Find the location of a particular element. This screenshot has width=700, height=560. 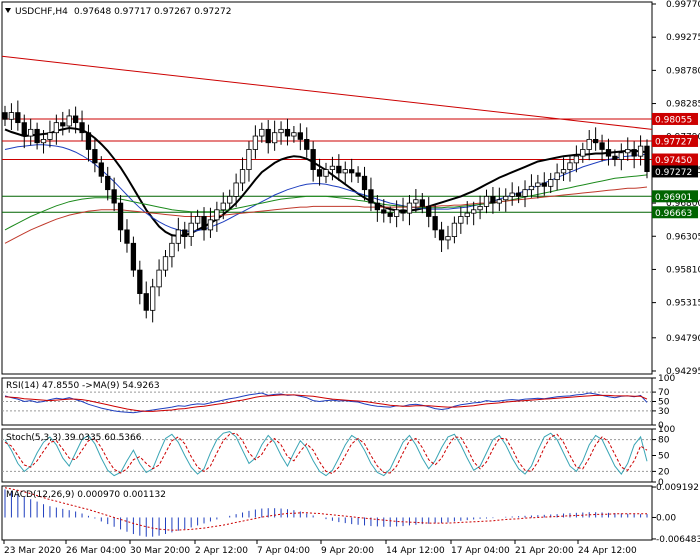

macd-tick-label: 0.00 is located at coordinates (666, 518).